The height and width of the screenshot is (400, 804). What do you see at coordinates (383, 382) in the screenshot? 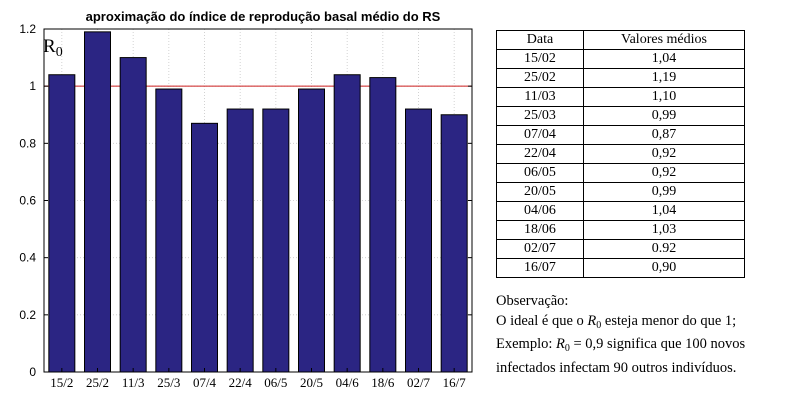
I see `x-tick-label: 18/6` at bounding box center [383, 382].